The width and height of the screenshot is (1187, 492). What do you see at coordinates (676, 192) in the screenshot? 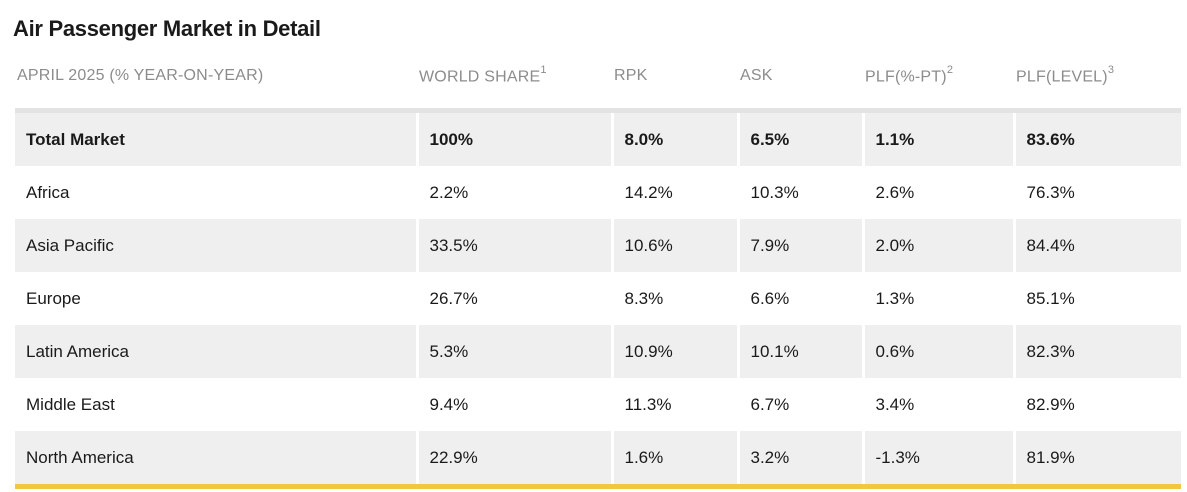
I see `cell-rpk: 14.2%` at bounding box center [676, 192].